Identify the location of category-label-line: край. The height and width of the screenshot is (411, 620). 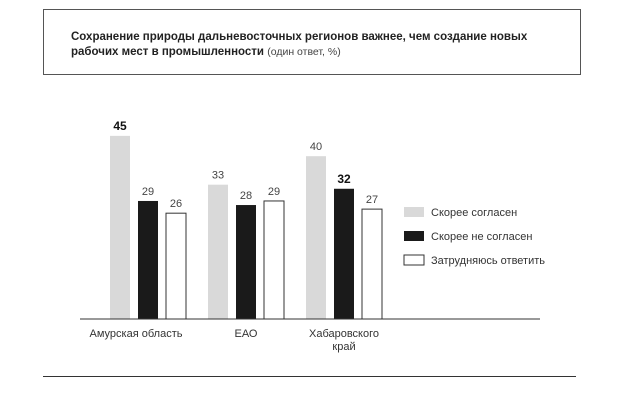
(343, 347).